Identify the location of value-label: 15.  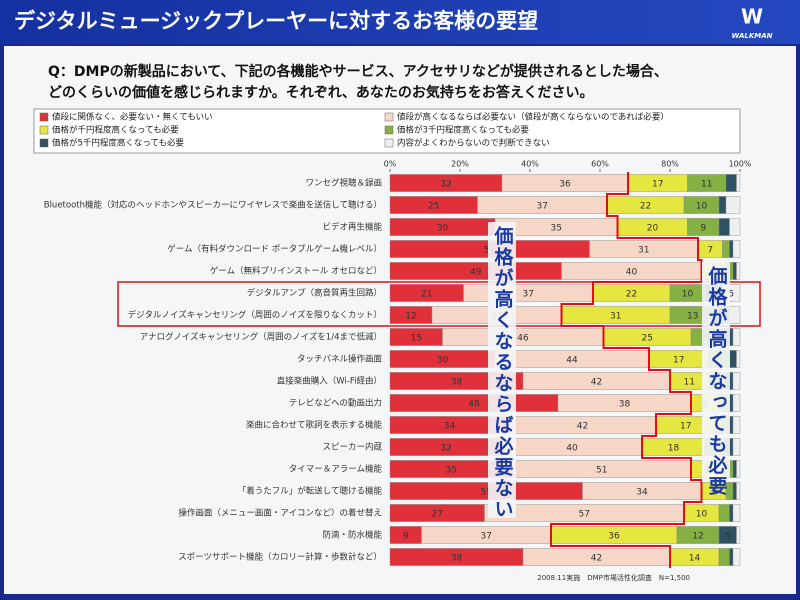
(416, 339).